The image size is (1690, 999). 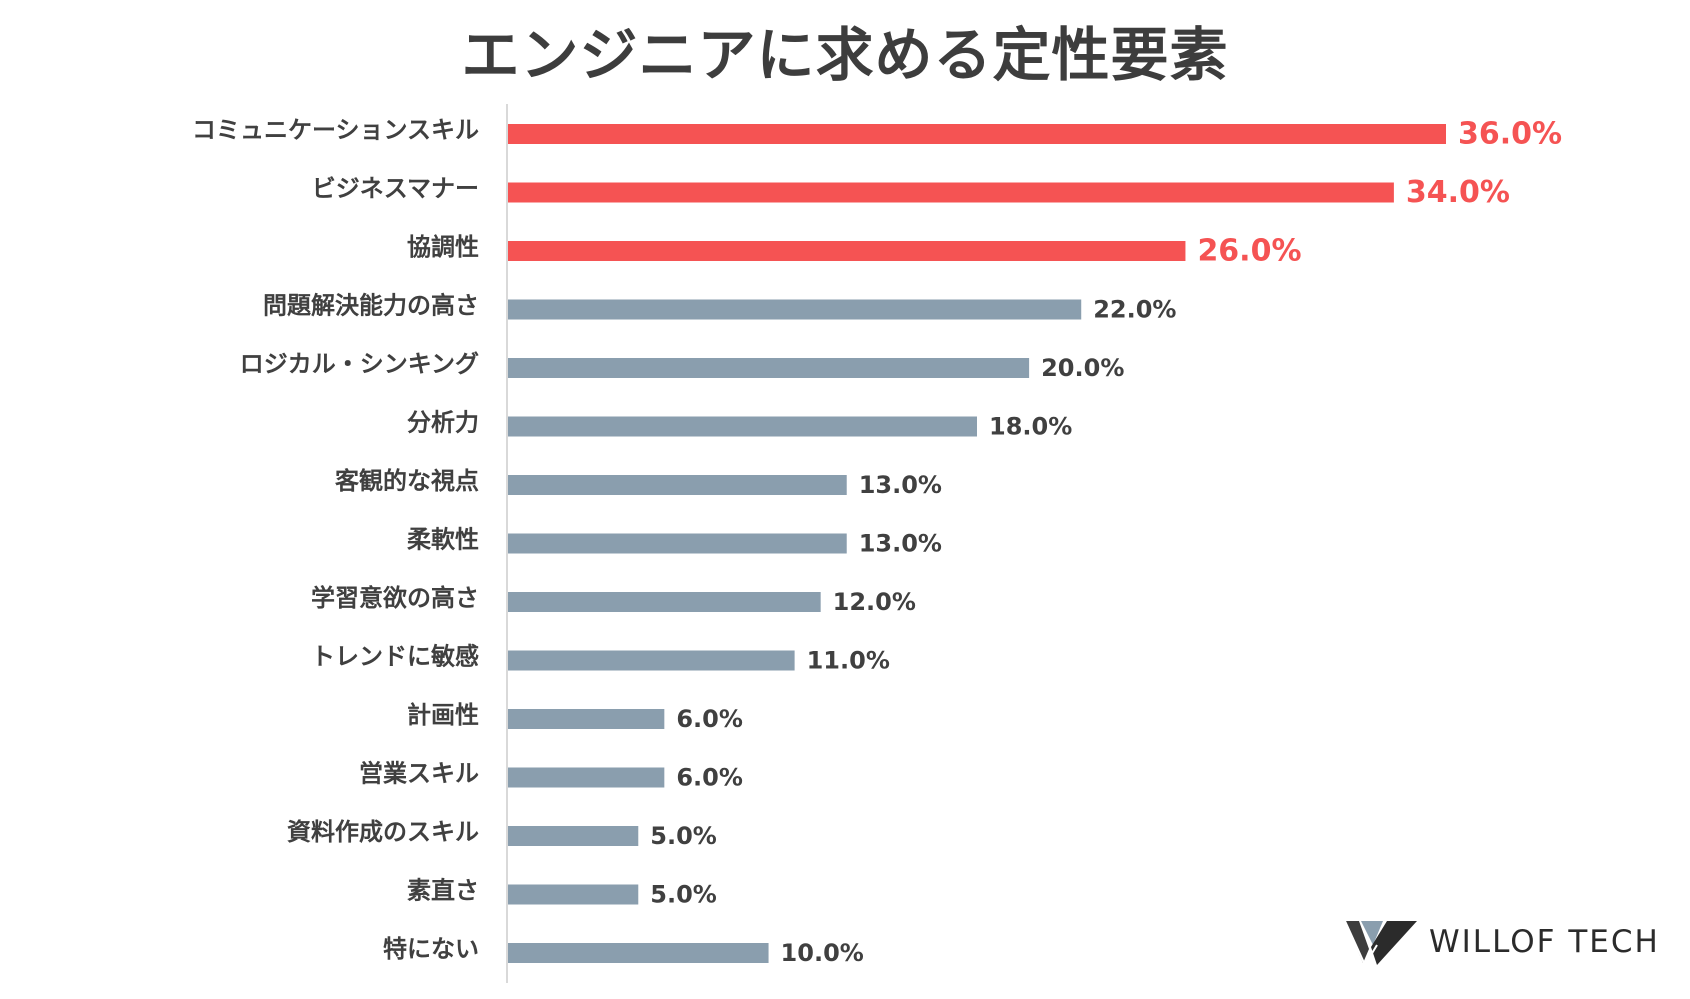 I want to click on category-label: 客観的な視点, so click(x=407, y=481).